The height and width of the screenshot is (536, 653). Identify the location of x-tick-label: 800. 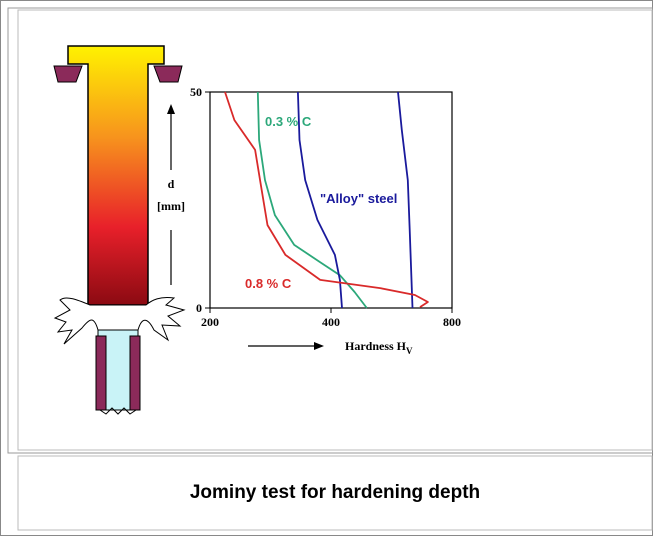
(452, 322).